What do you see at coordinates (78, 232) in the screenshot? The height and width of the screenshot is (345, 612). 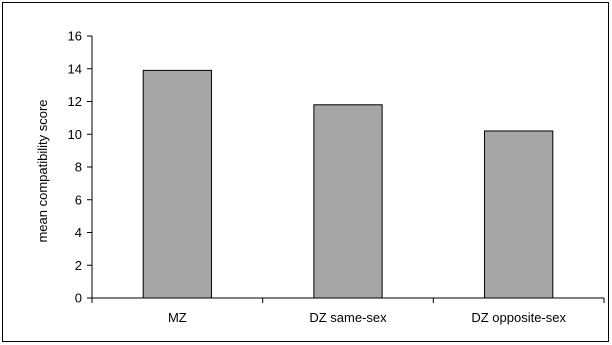 I see `y-tick-label: 4` at bounding box center [78, 232].